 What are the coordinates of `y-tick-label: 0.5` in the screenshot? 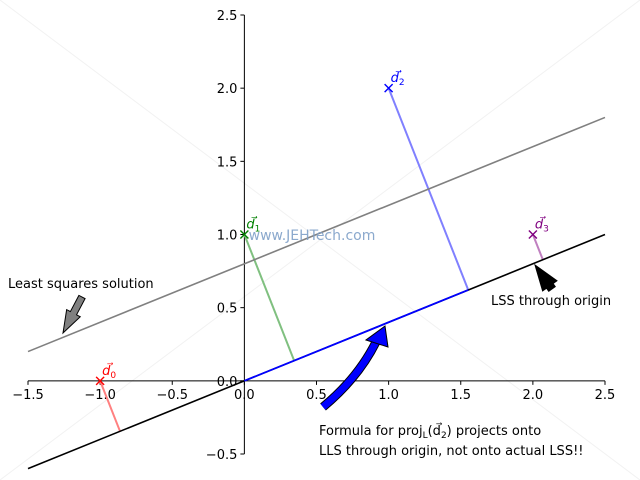 It's located at (227, 309).